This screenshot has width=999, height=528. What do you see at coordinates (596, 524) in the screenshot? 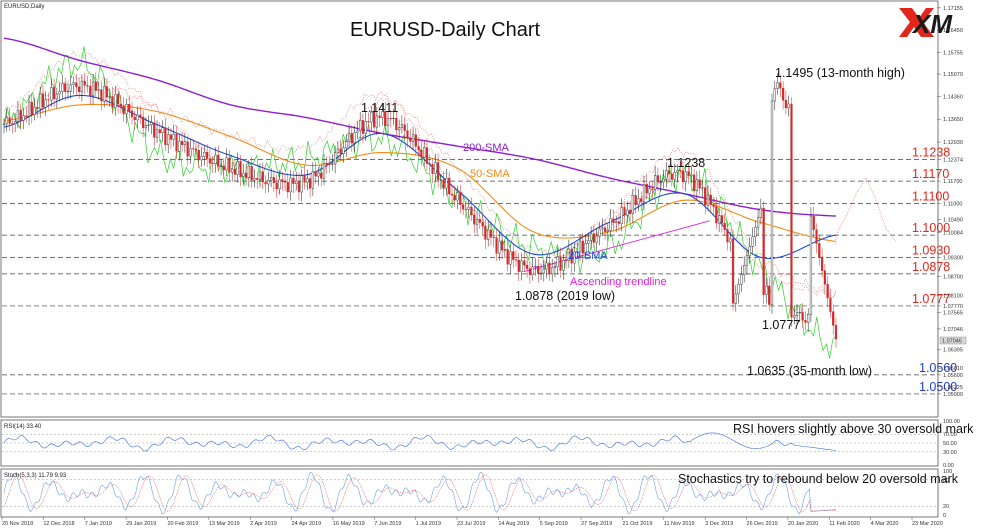
I see `time-tick-label: 27 Sep 2019` at bounding box center [596, 524].